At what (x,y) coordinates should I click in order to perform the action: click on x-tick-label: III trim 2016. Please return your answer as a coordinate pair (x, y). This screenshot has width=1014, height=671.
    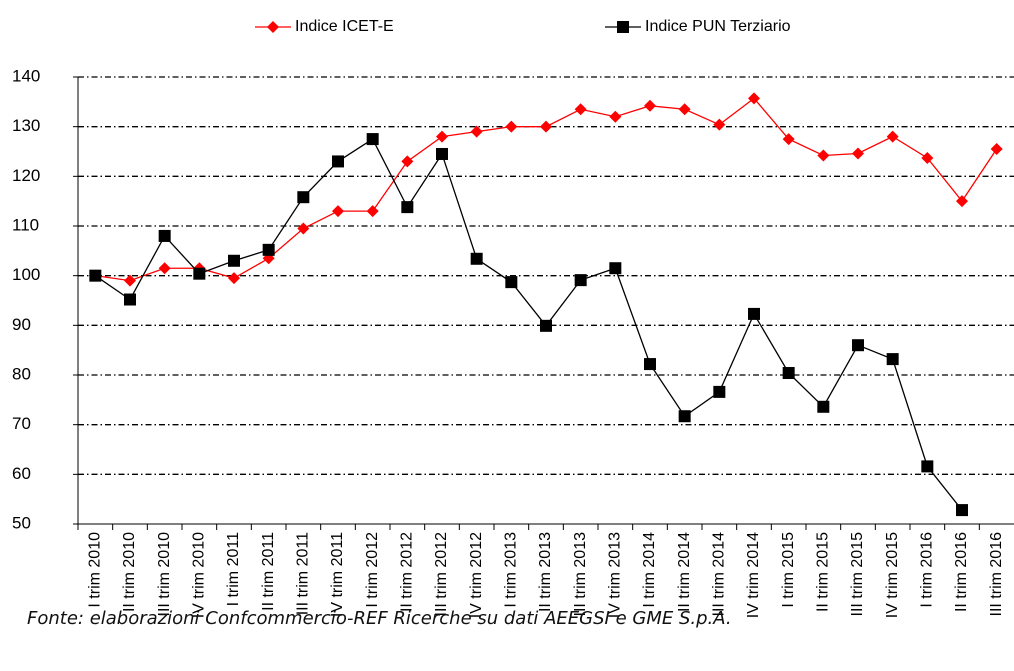
    Looking at the image, I should click on (996, 574).